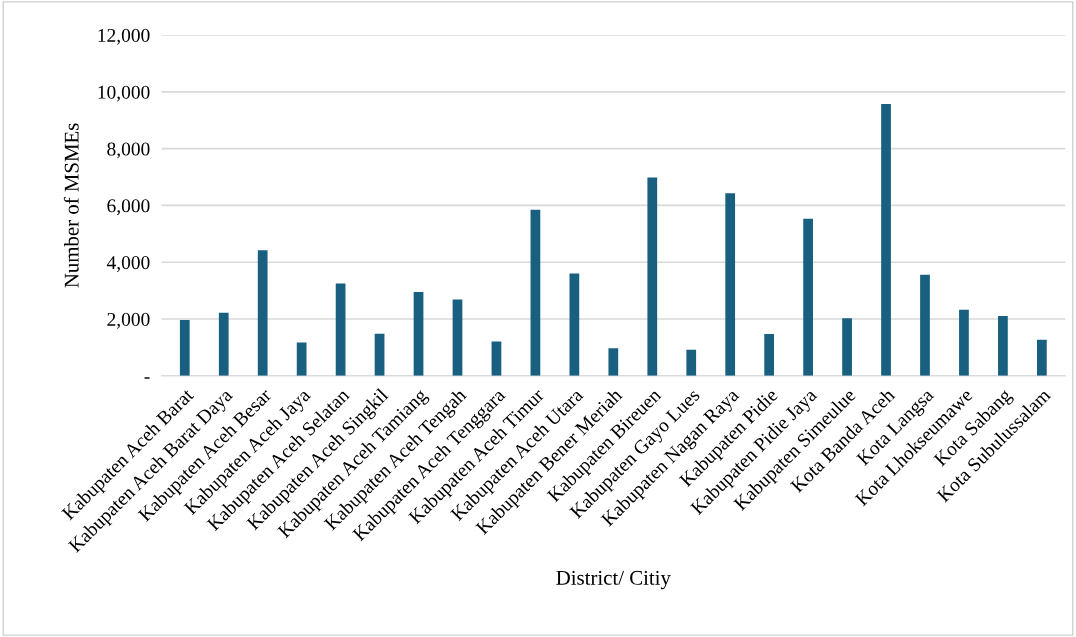 The width and height of the screenshot is (1076, 637). Describe the element at coordinates (124, 93) in the screenshot. I see `y-tick-label: 10,000` at that location.